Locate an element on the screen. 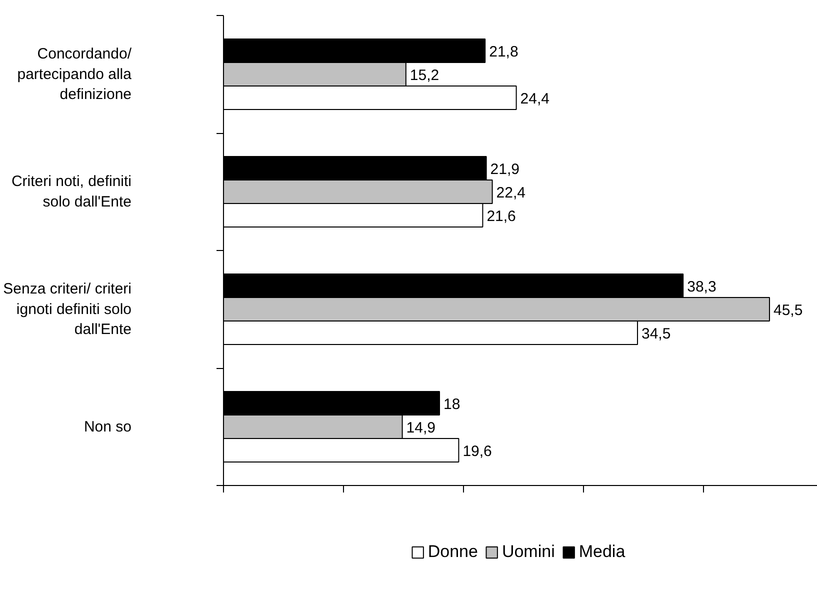 This screenshot has width=817, height=592. data-label: 22,4 is located at coordinates (511, 193).